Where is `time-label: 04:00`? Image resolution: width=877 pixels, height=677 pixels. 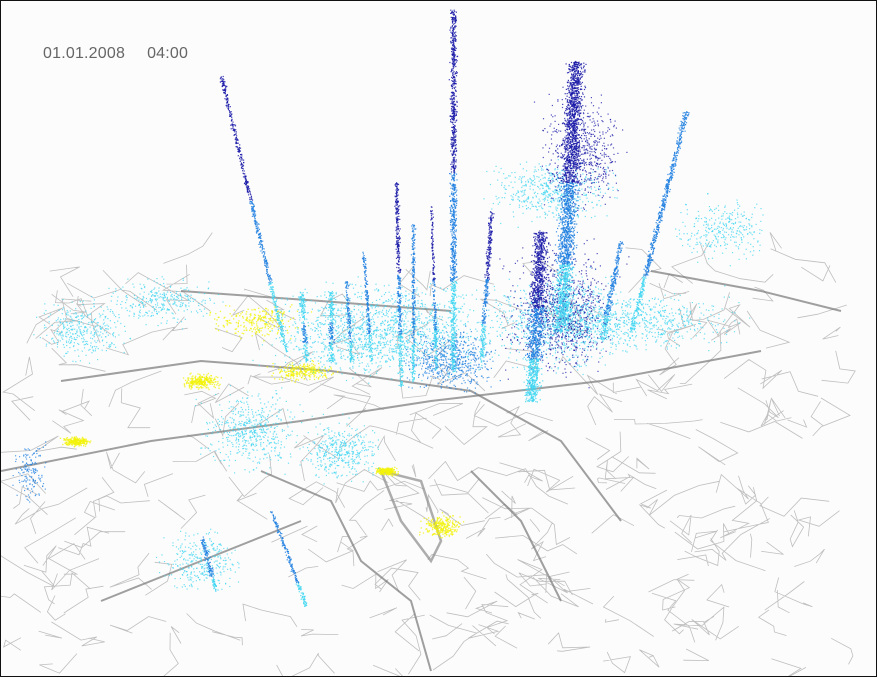
time-label: 04:00 is located at coordinates (168, 53).